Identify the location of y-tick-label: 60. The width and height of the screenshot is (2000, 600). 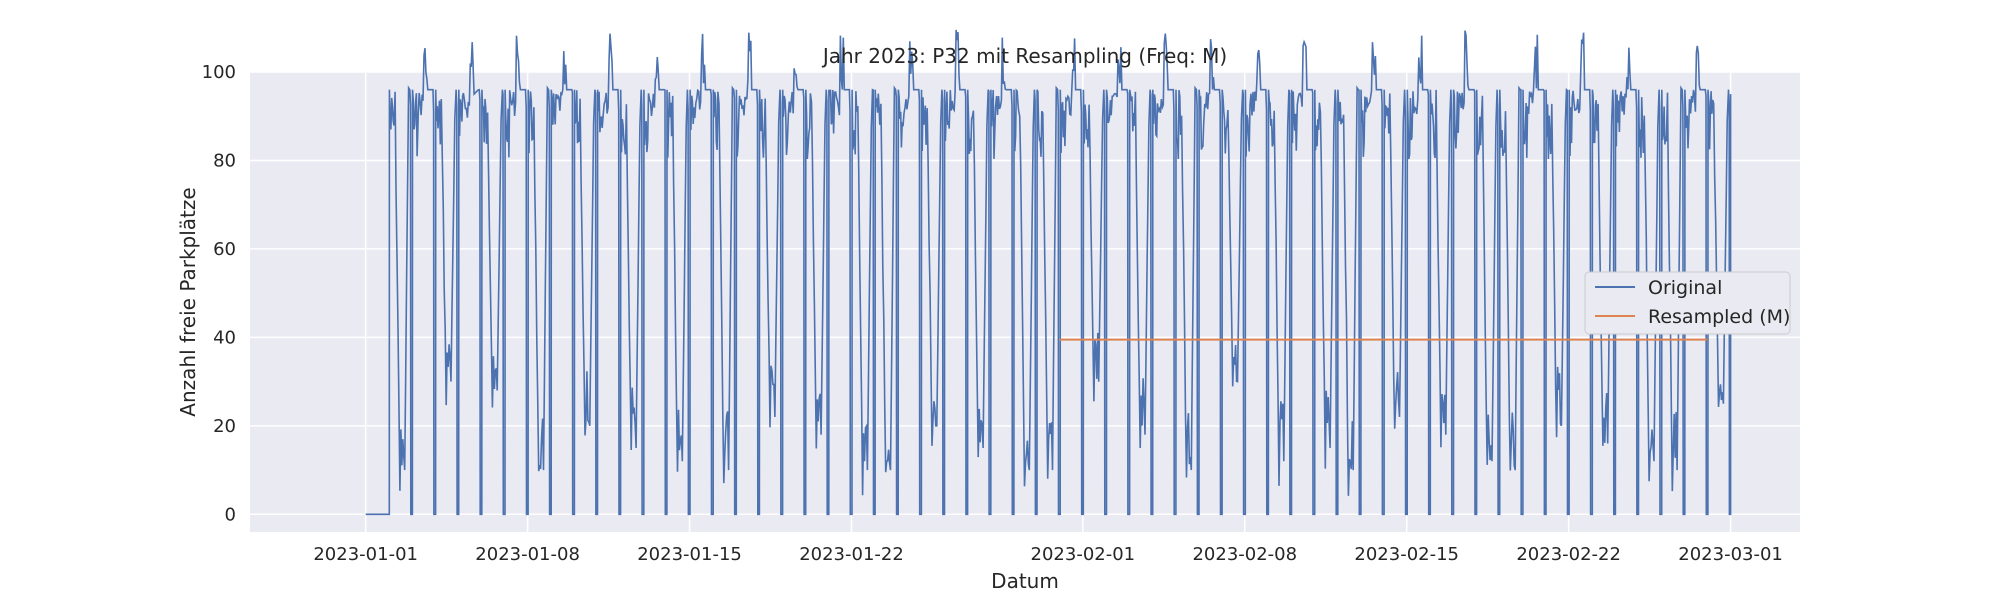
(224, 249).